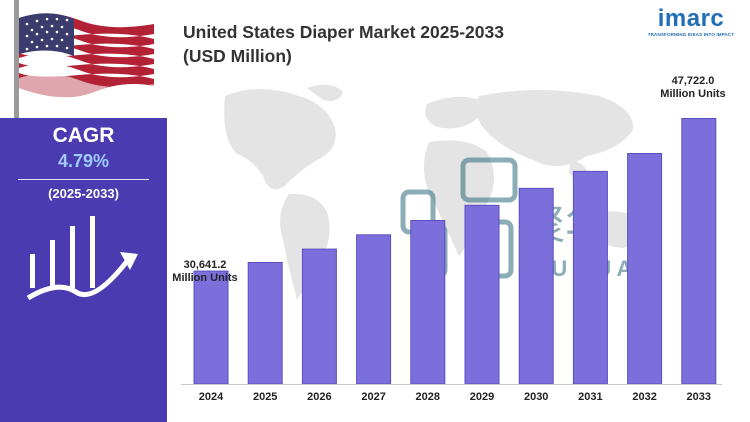  I want to click on us-flag-icon, so click(84, 59).